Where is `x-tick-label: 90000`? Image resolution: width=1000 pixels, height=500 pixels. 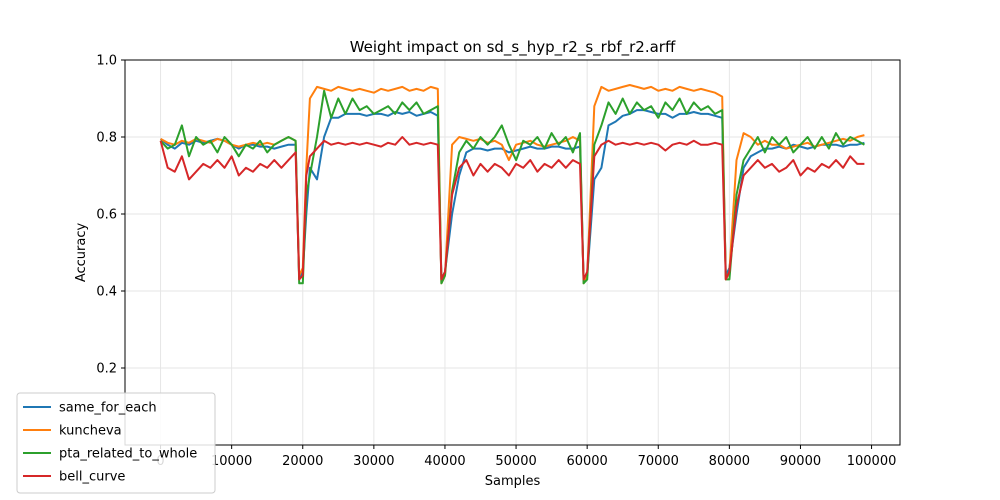 x-tick-label: 90000 is located at coordinates (800, 461).